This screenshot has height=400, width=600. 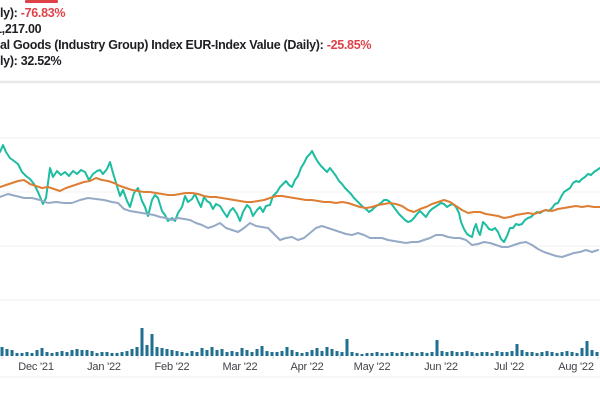 What do you see at coordinates (576, 367) in the screenshot?
I see `x-axis-label: Aug '22` at bounding box center [576, 367].